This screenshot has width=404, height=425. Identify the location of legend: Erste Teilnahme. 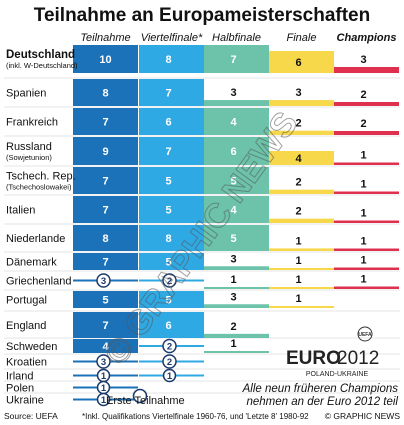
(145, 397).